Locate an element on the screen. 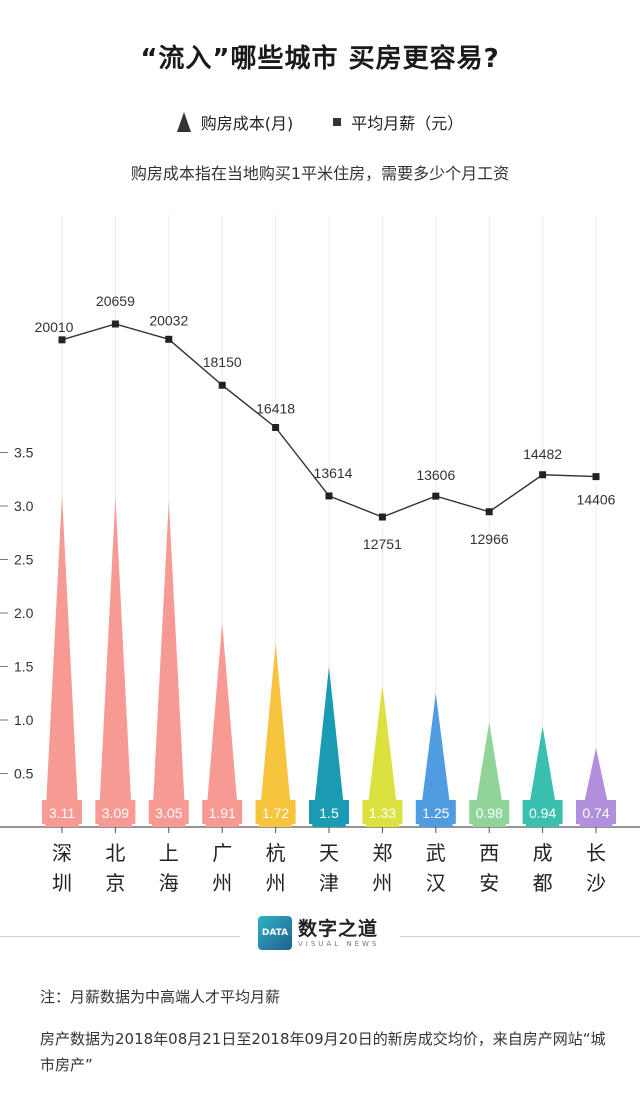 Image resolution: width=640 pixels, height=1108 pixels. cost-data-label-1: 3.09 is located at coordinates (115, 813).